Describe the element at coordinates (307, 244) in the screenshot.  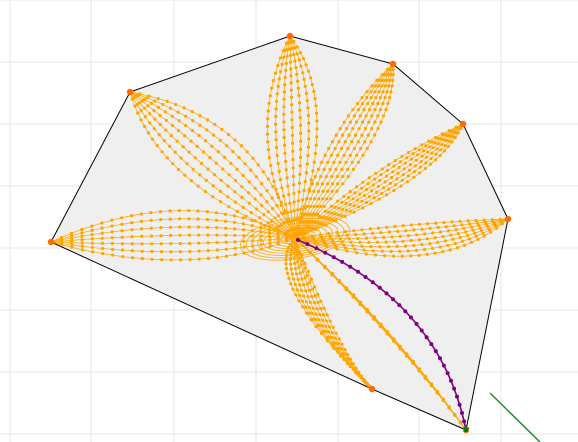
I see `path-point` at that location.